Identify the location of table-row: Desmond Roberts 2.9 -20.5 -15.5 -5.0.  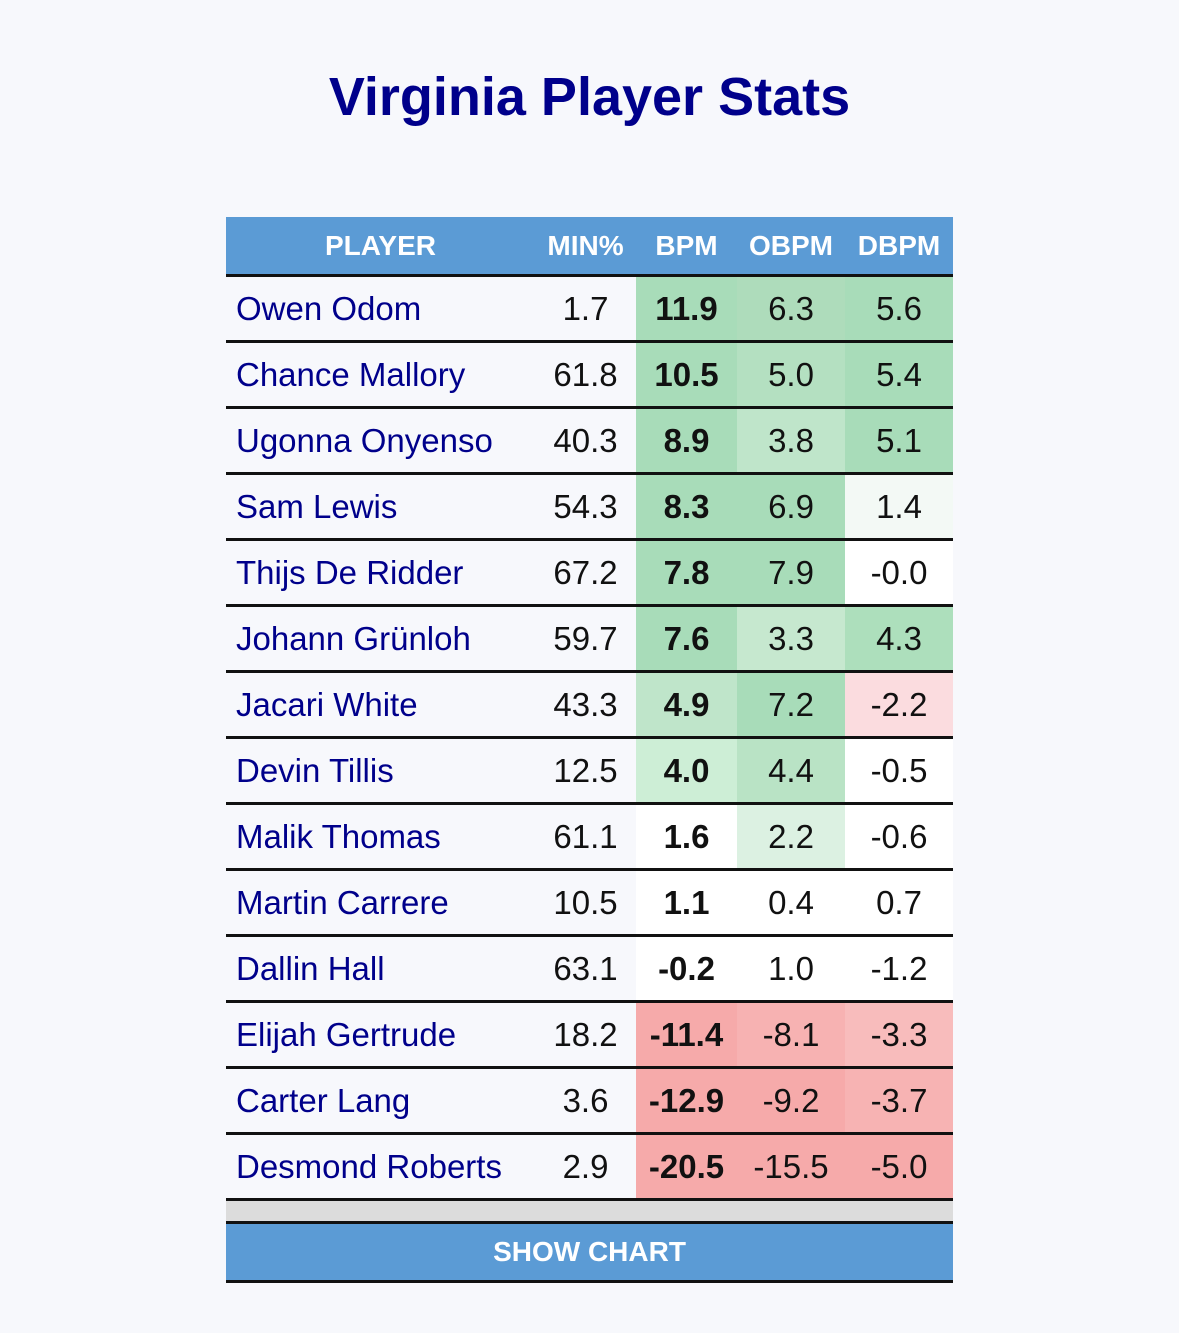
(589, 1167).